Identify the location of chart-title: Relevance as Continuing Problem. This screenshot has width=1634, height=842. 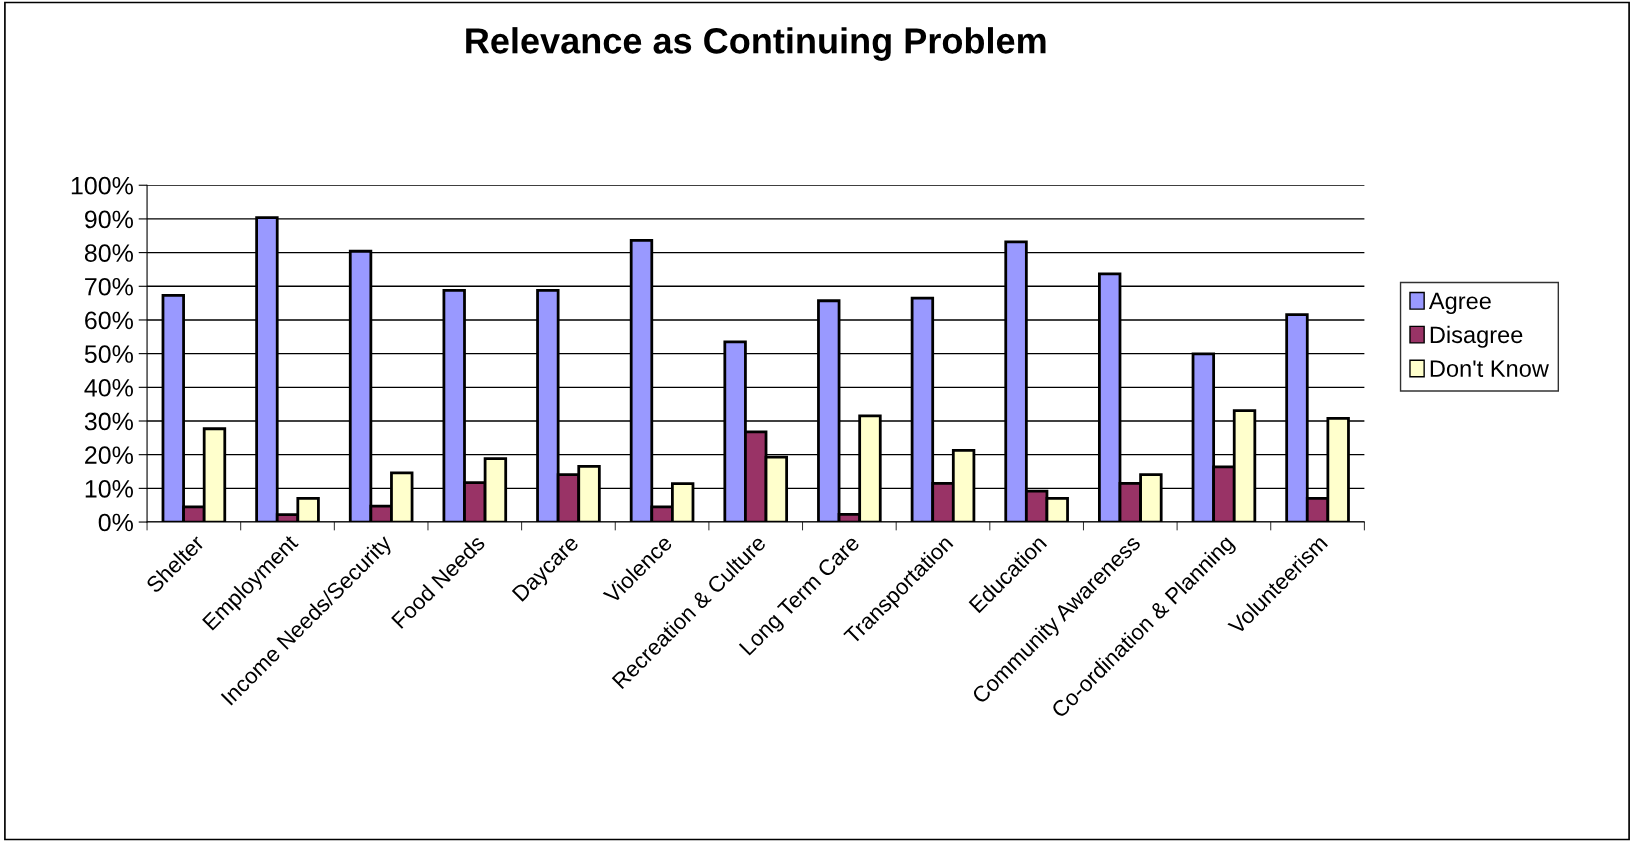
(756, 44).